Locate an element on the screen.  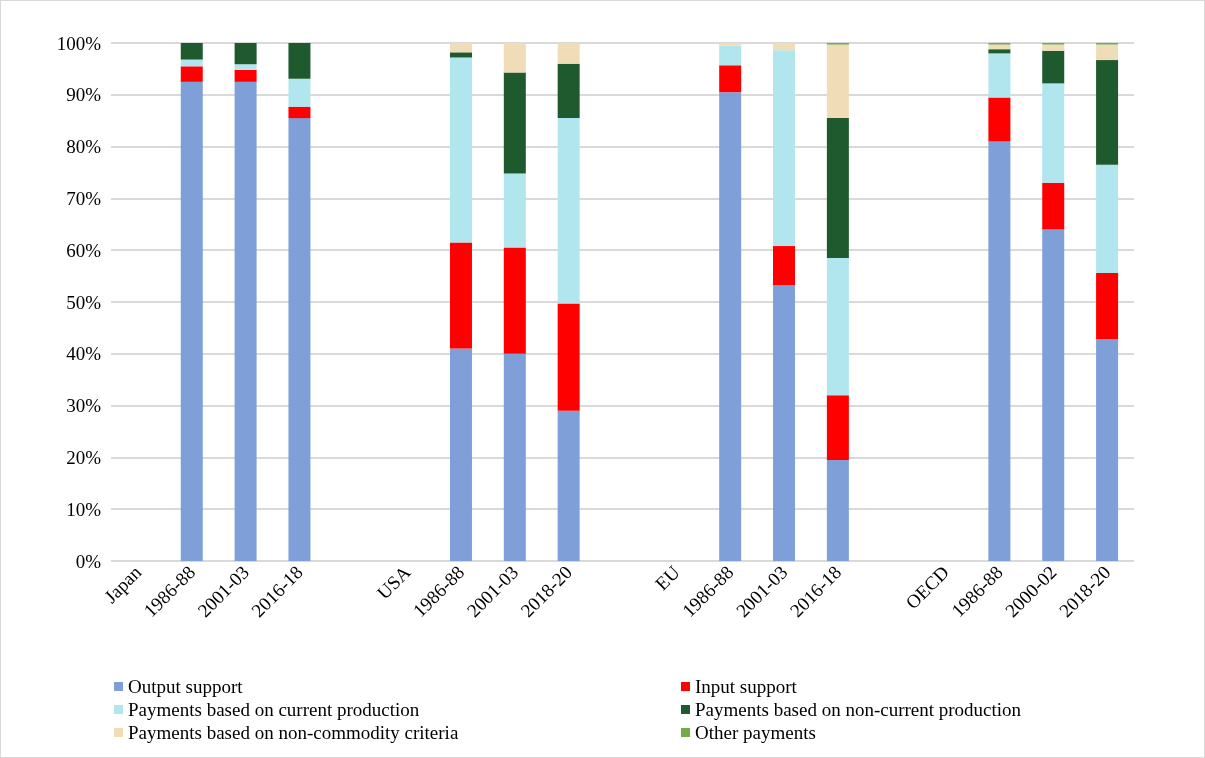
y-tick-label: 20% is located at coordinates (84, 457).